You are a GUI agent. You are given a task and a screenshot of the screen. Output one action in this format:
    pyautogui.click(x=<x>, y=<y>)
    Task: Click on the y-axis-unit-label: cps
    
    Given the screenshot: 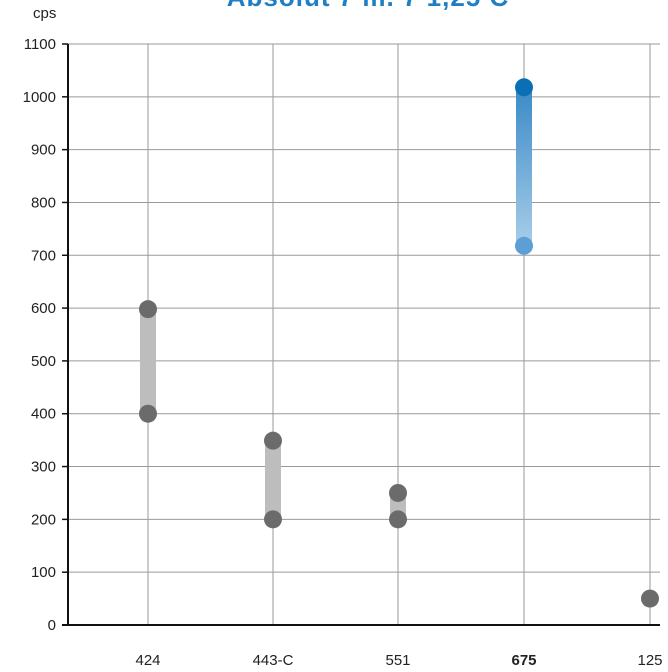 What is the action you would take?
    pyautogui.click(x=44, y=13)
    